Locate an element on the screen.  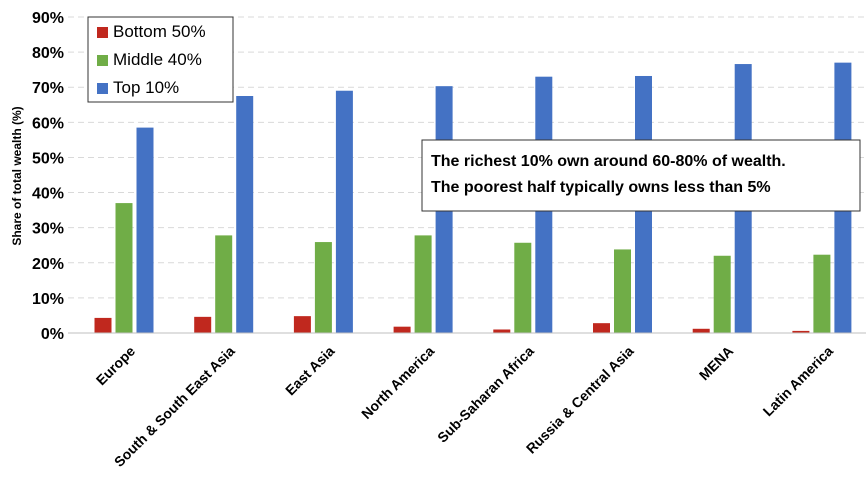
bar-bottom-50--mena is located at coordinates (701, 330).